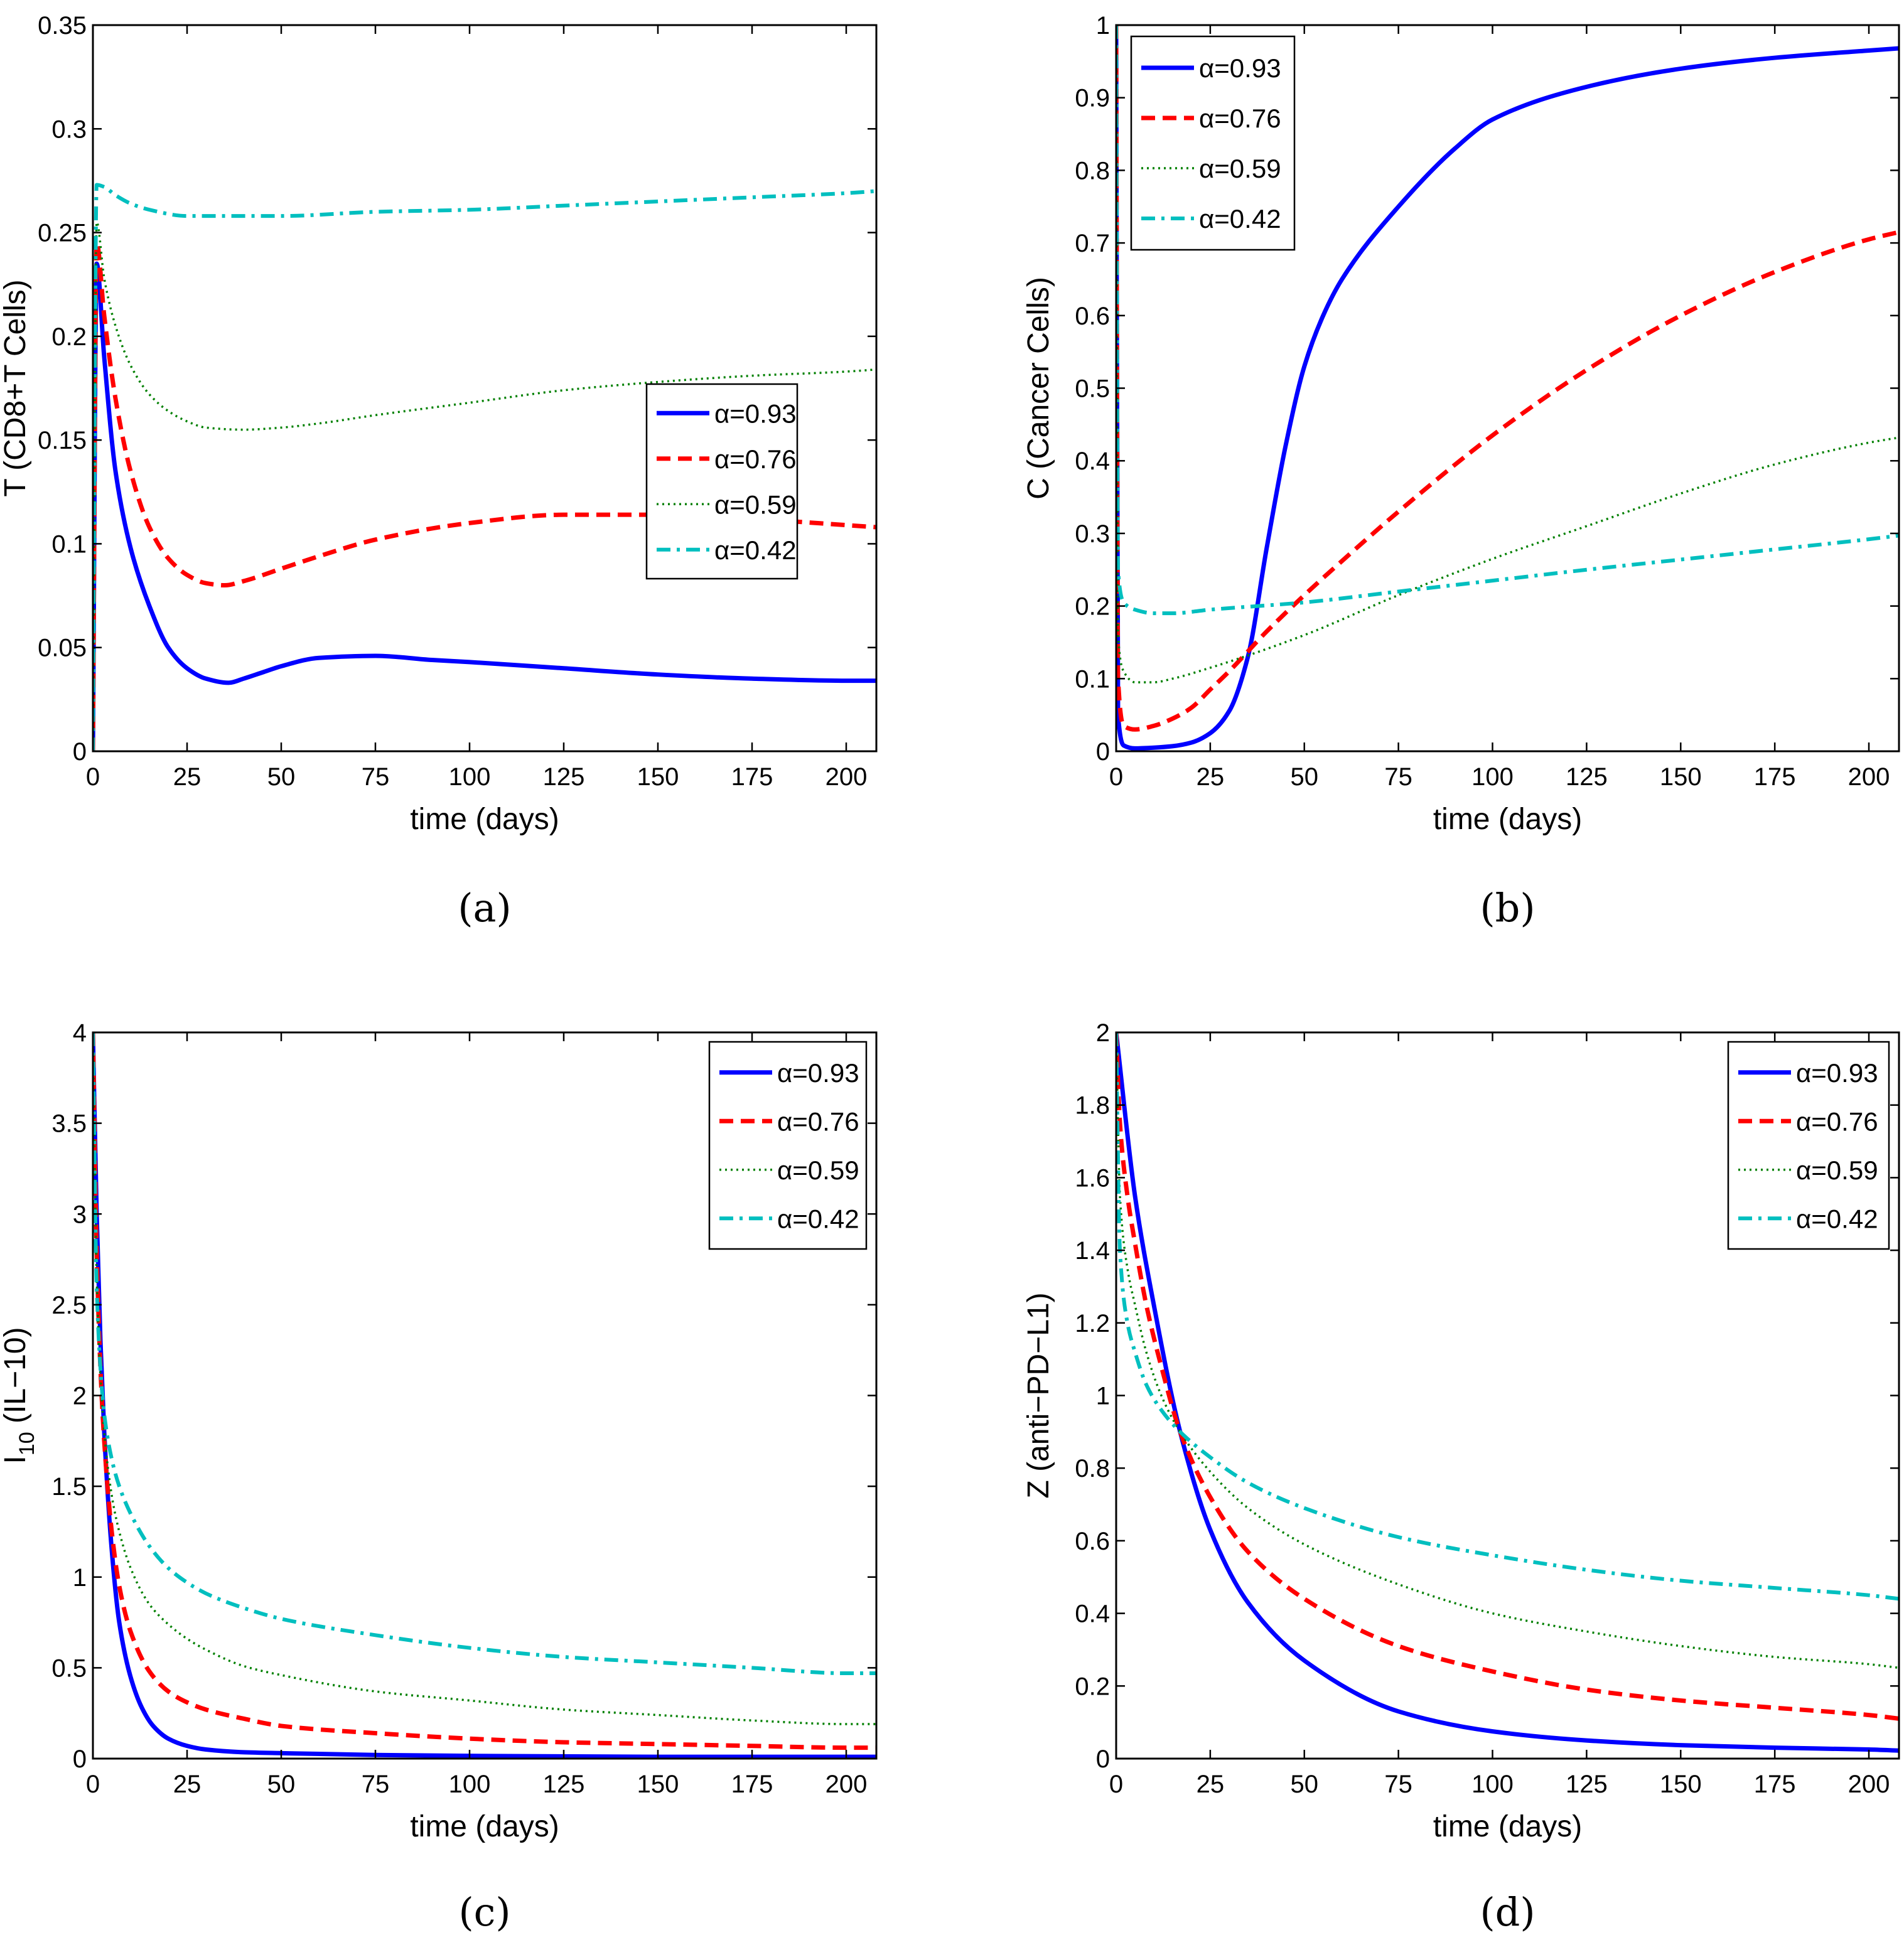 This screenshot has height=1945, width=1904. What do you see at coordinates (1038, 388) in the screenshot?
I see `y-axis-label: C (Cancer Cells)` at bounding box center [1038, 388].